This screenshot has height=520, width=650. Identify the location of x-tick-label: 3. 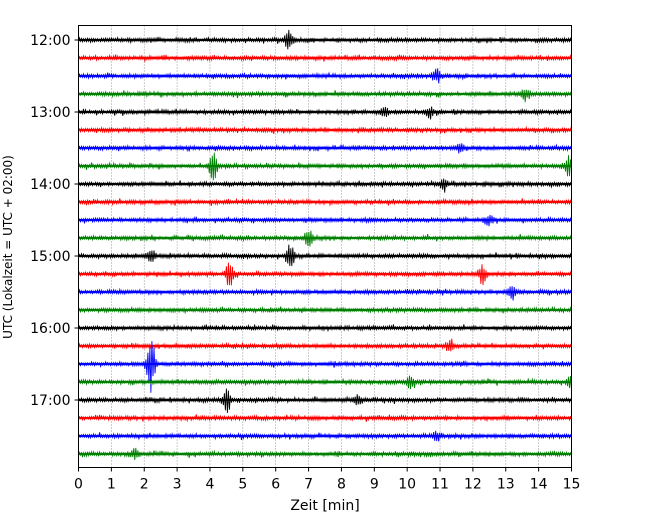
(177, 485).